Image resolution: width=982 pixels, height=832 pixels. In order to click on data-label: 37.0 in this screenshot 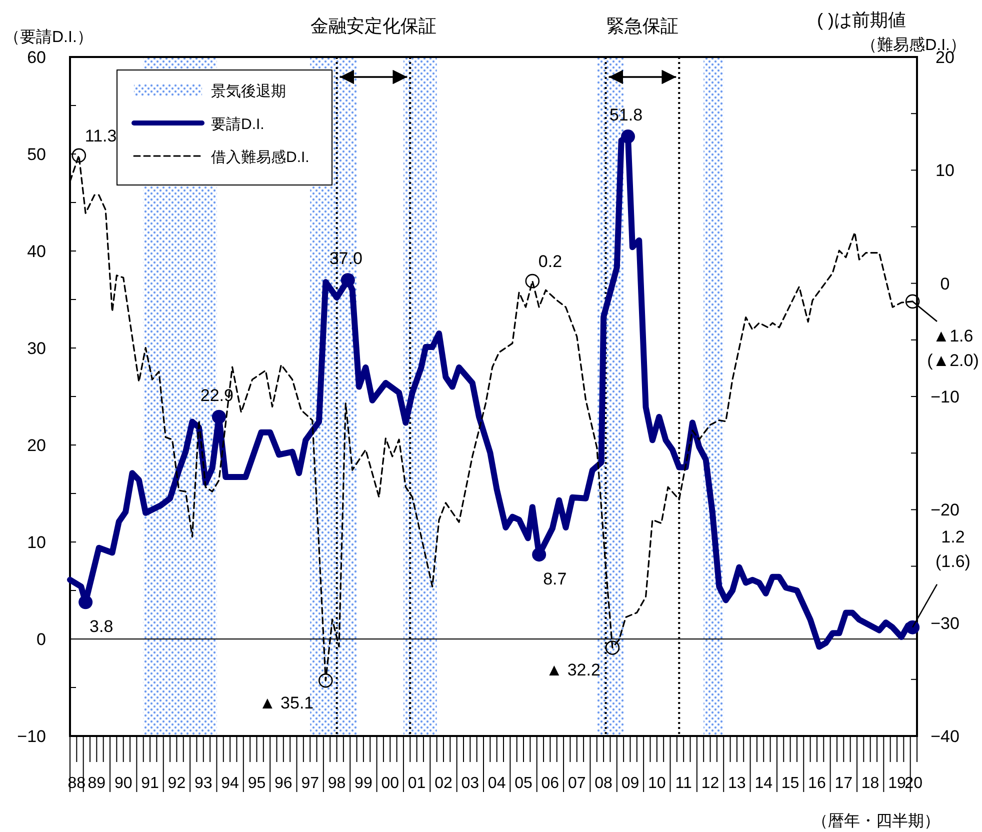, I will do `click(345, 258)`.